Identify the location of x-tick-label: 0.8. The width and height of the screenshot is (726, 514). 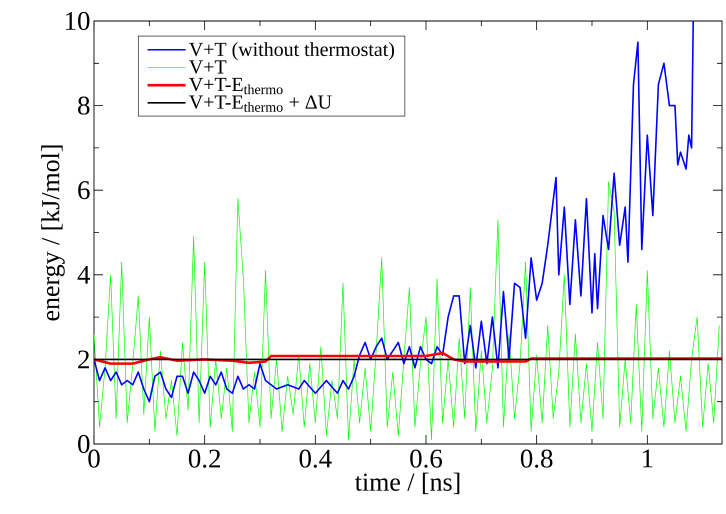
(536, 459).